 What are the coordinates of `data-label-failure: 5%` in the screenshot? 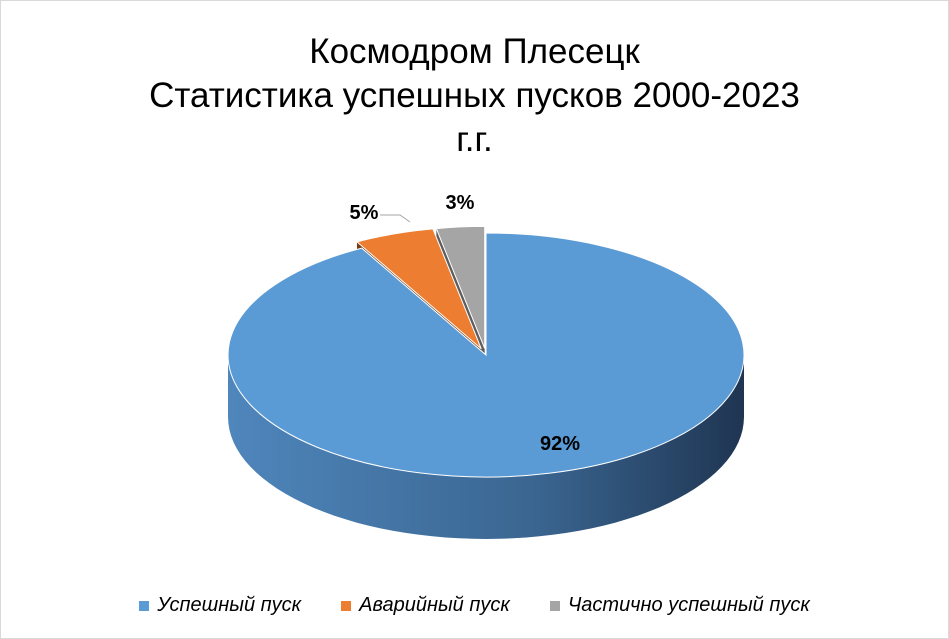 It's located at (364, 213).